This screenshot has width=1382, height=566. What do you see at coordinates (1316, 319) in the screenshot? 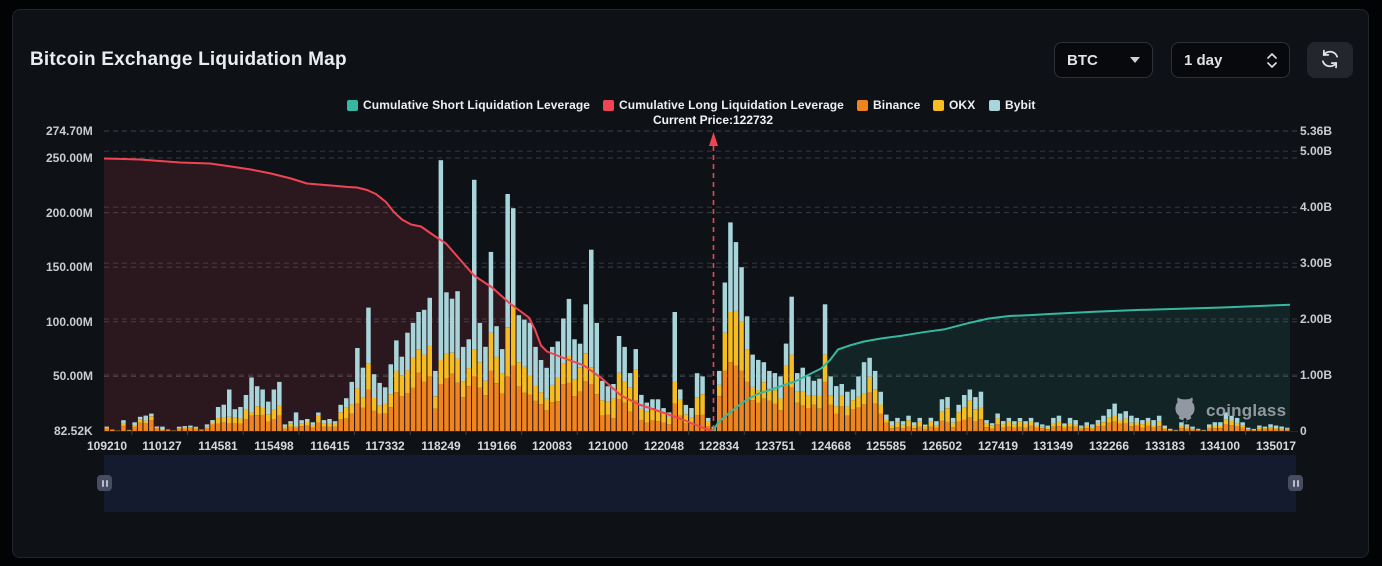
I see `y-axis-right-label: 2.00B` at bounding box center [1316, 319].